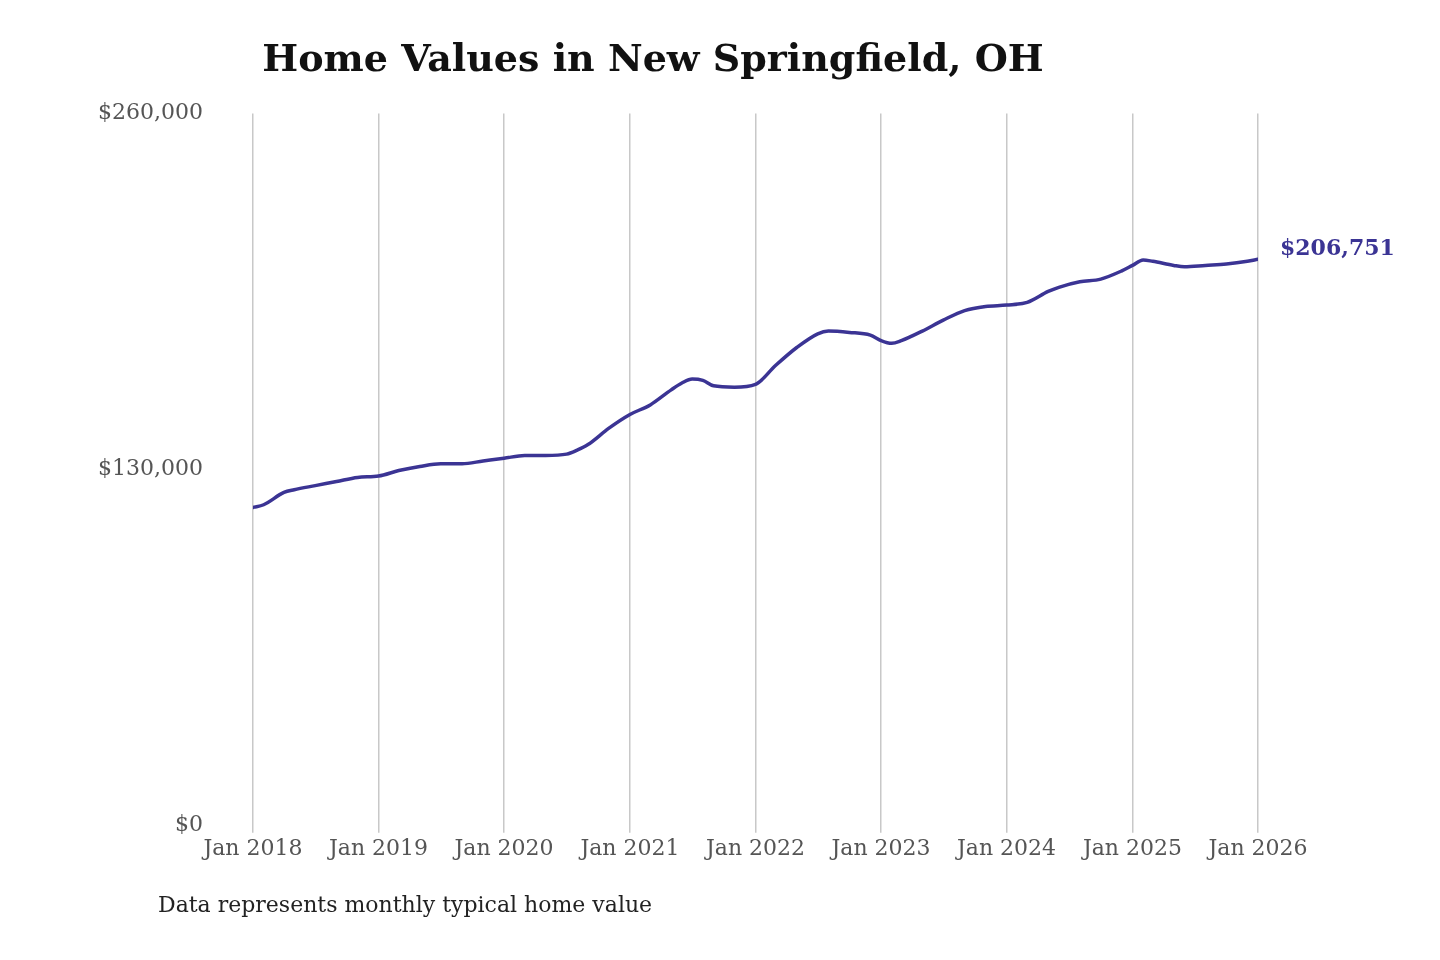 The width and height of the screenshot is (1440, 960). What do you see at coordinates (150, 112) in the screenshot?
I see `y-tick-label: $260,000` at bounding box center [150, 112].